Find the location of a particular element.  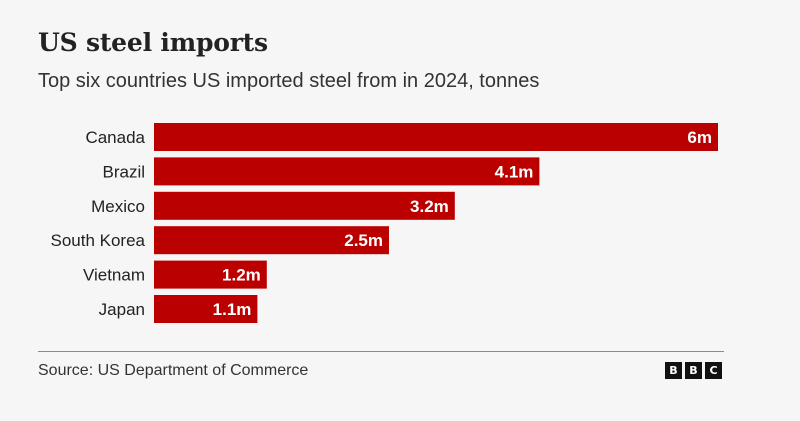

bar-mexico is located at coordinates (304, 205).